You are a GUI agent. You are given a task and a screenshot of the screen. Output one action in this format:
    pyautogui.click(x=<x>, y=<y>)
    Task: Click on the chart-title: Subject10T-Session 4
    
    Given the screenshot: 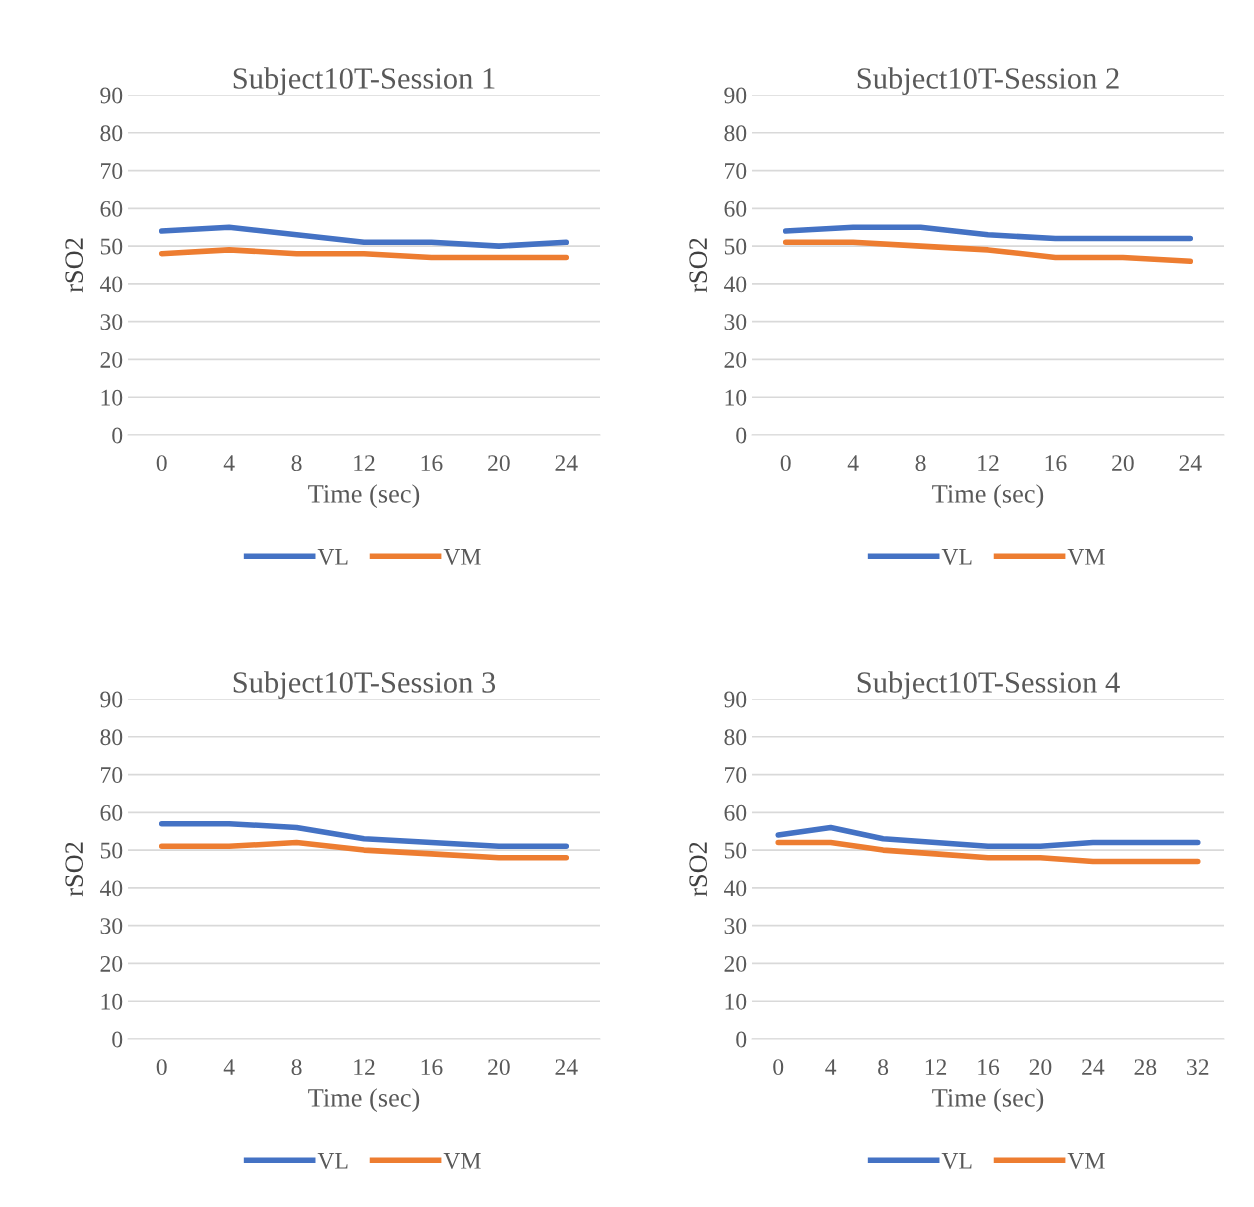 What is the action you would take?
    pyautogui.click(x=988, y=685)
    